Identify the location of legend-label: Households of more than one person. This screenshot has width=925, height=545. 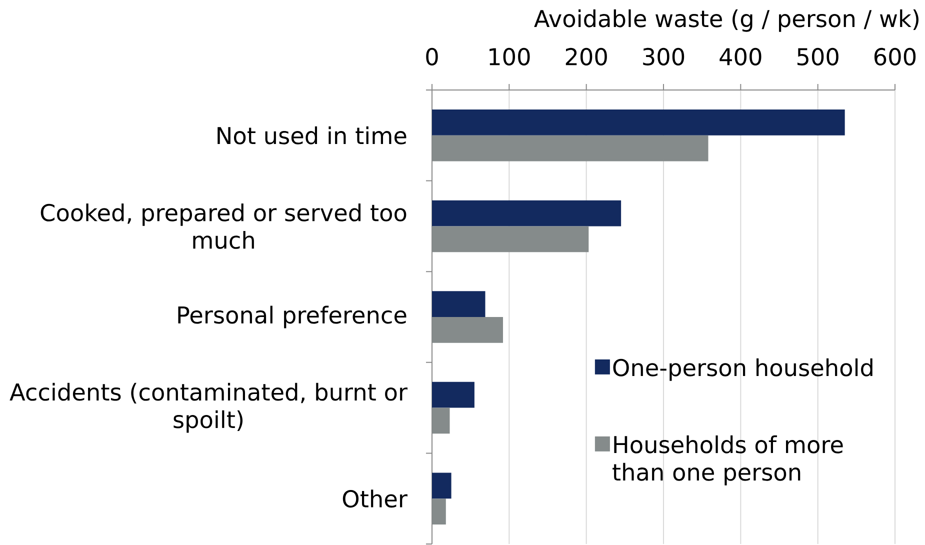
(727, 460).